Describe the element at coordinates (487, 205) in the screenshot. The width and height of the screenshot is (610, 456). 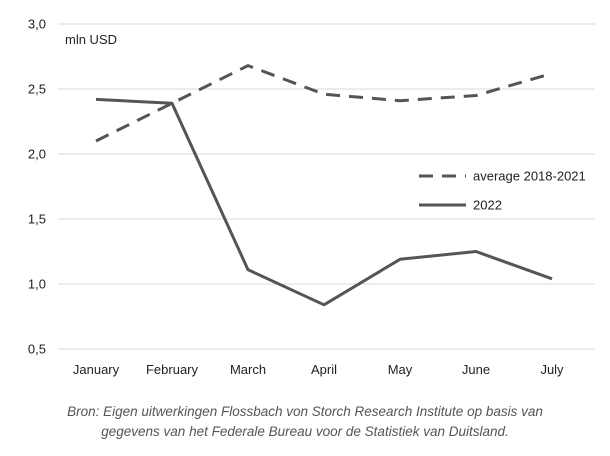
I see `legend-label-2: 2022` at that location.